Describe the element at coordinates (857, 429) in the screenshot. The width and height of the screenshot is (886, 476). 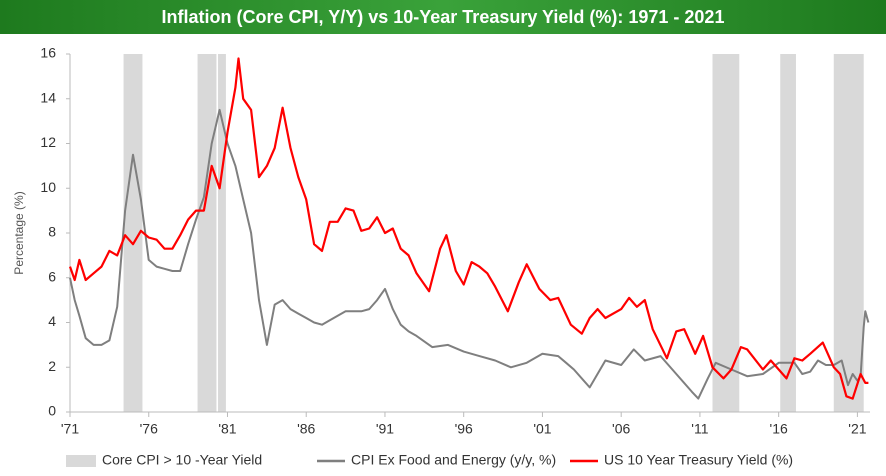
I see `x-tick-label: '21` at that location.